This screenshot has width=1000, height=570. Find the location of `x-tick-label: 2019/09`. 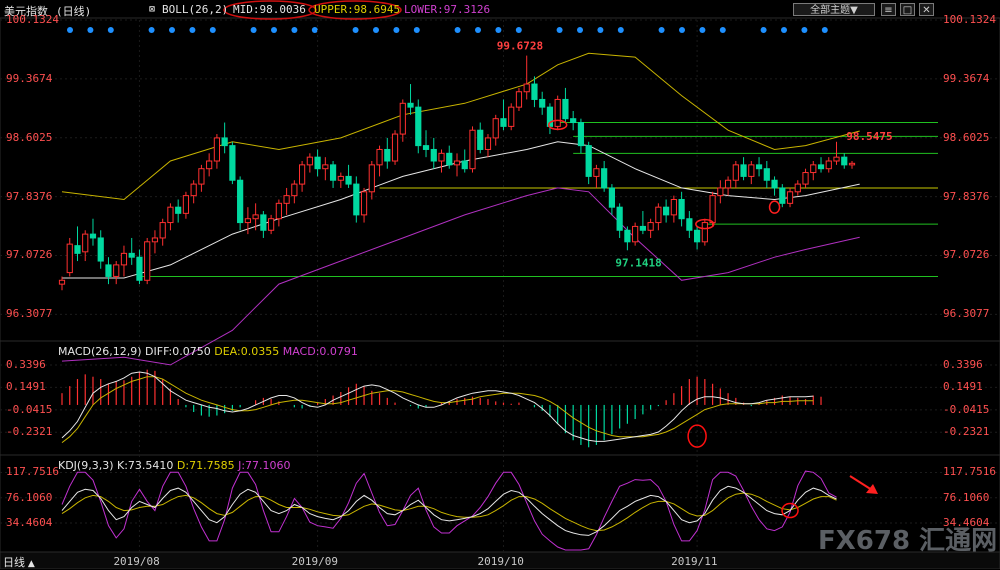

x-tick-label: 2019/09 is located at coordinates (314, 561).